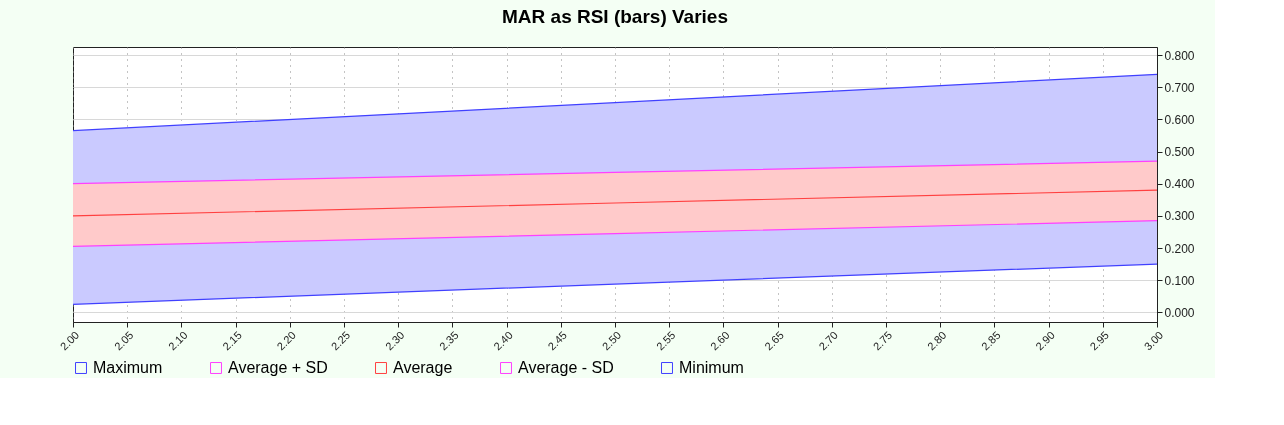 This screenshot has height=425, width=1284. What do you see at coordinates (1179, 87) in the screenshot?
I see `y-tick-label: 0.700` at bounding box center [1179, 87].